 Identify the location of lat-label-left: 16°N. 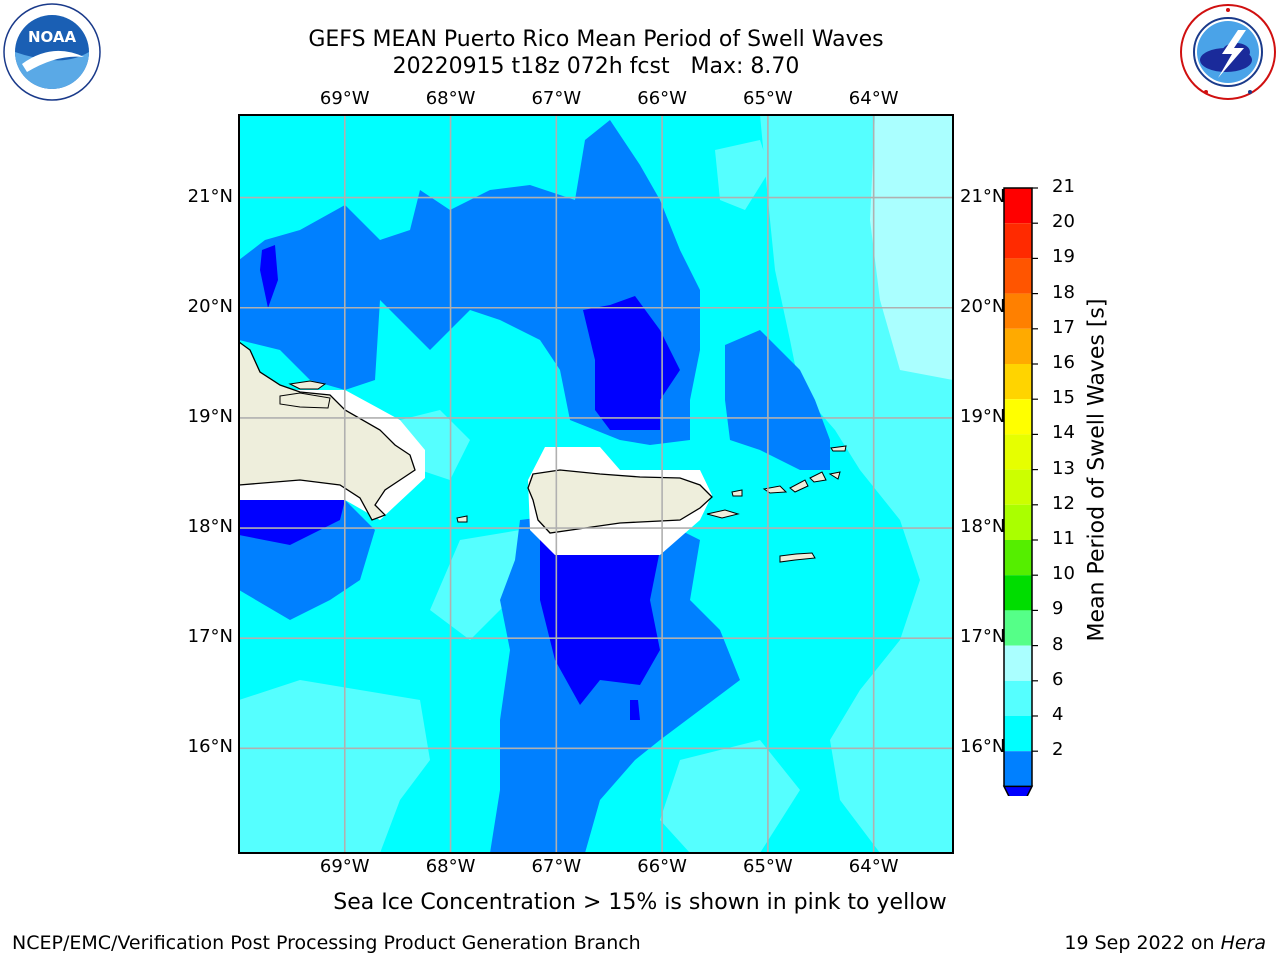
(210, 747).